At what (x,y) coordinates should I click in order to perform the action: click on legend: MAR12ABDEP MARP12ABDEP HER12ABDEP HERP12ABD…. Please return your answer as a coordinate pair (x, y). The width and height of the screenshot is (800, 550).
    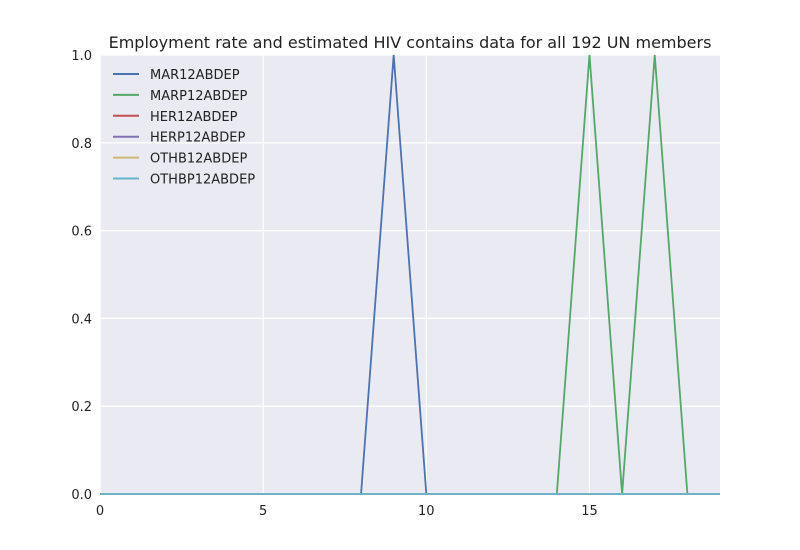
    Looking at the image, I should click on (184, 128).